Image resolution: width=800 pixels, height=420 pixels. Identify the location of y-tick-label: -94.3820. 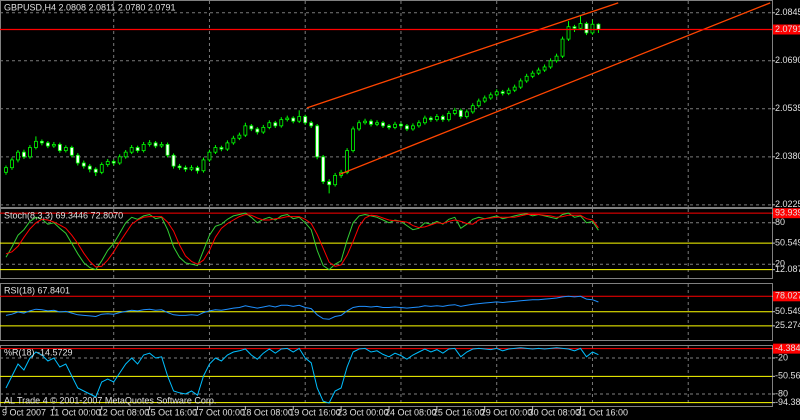
(787, 402).